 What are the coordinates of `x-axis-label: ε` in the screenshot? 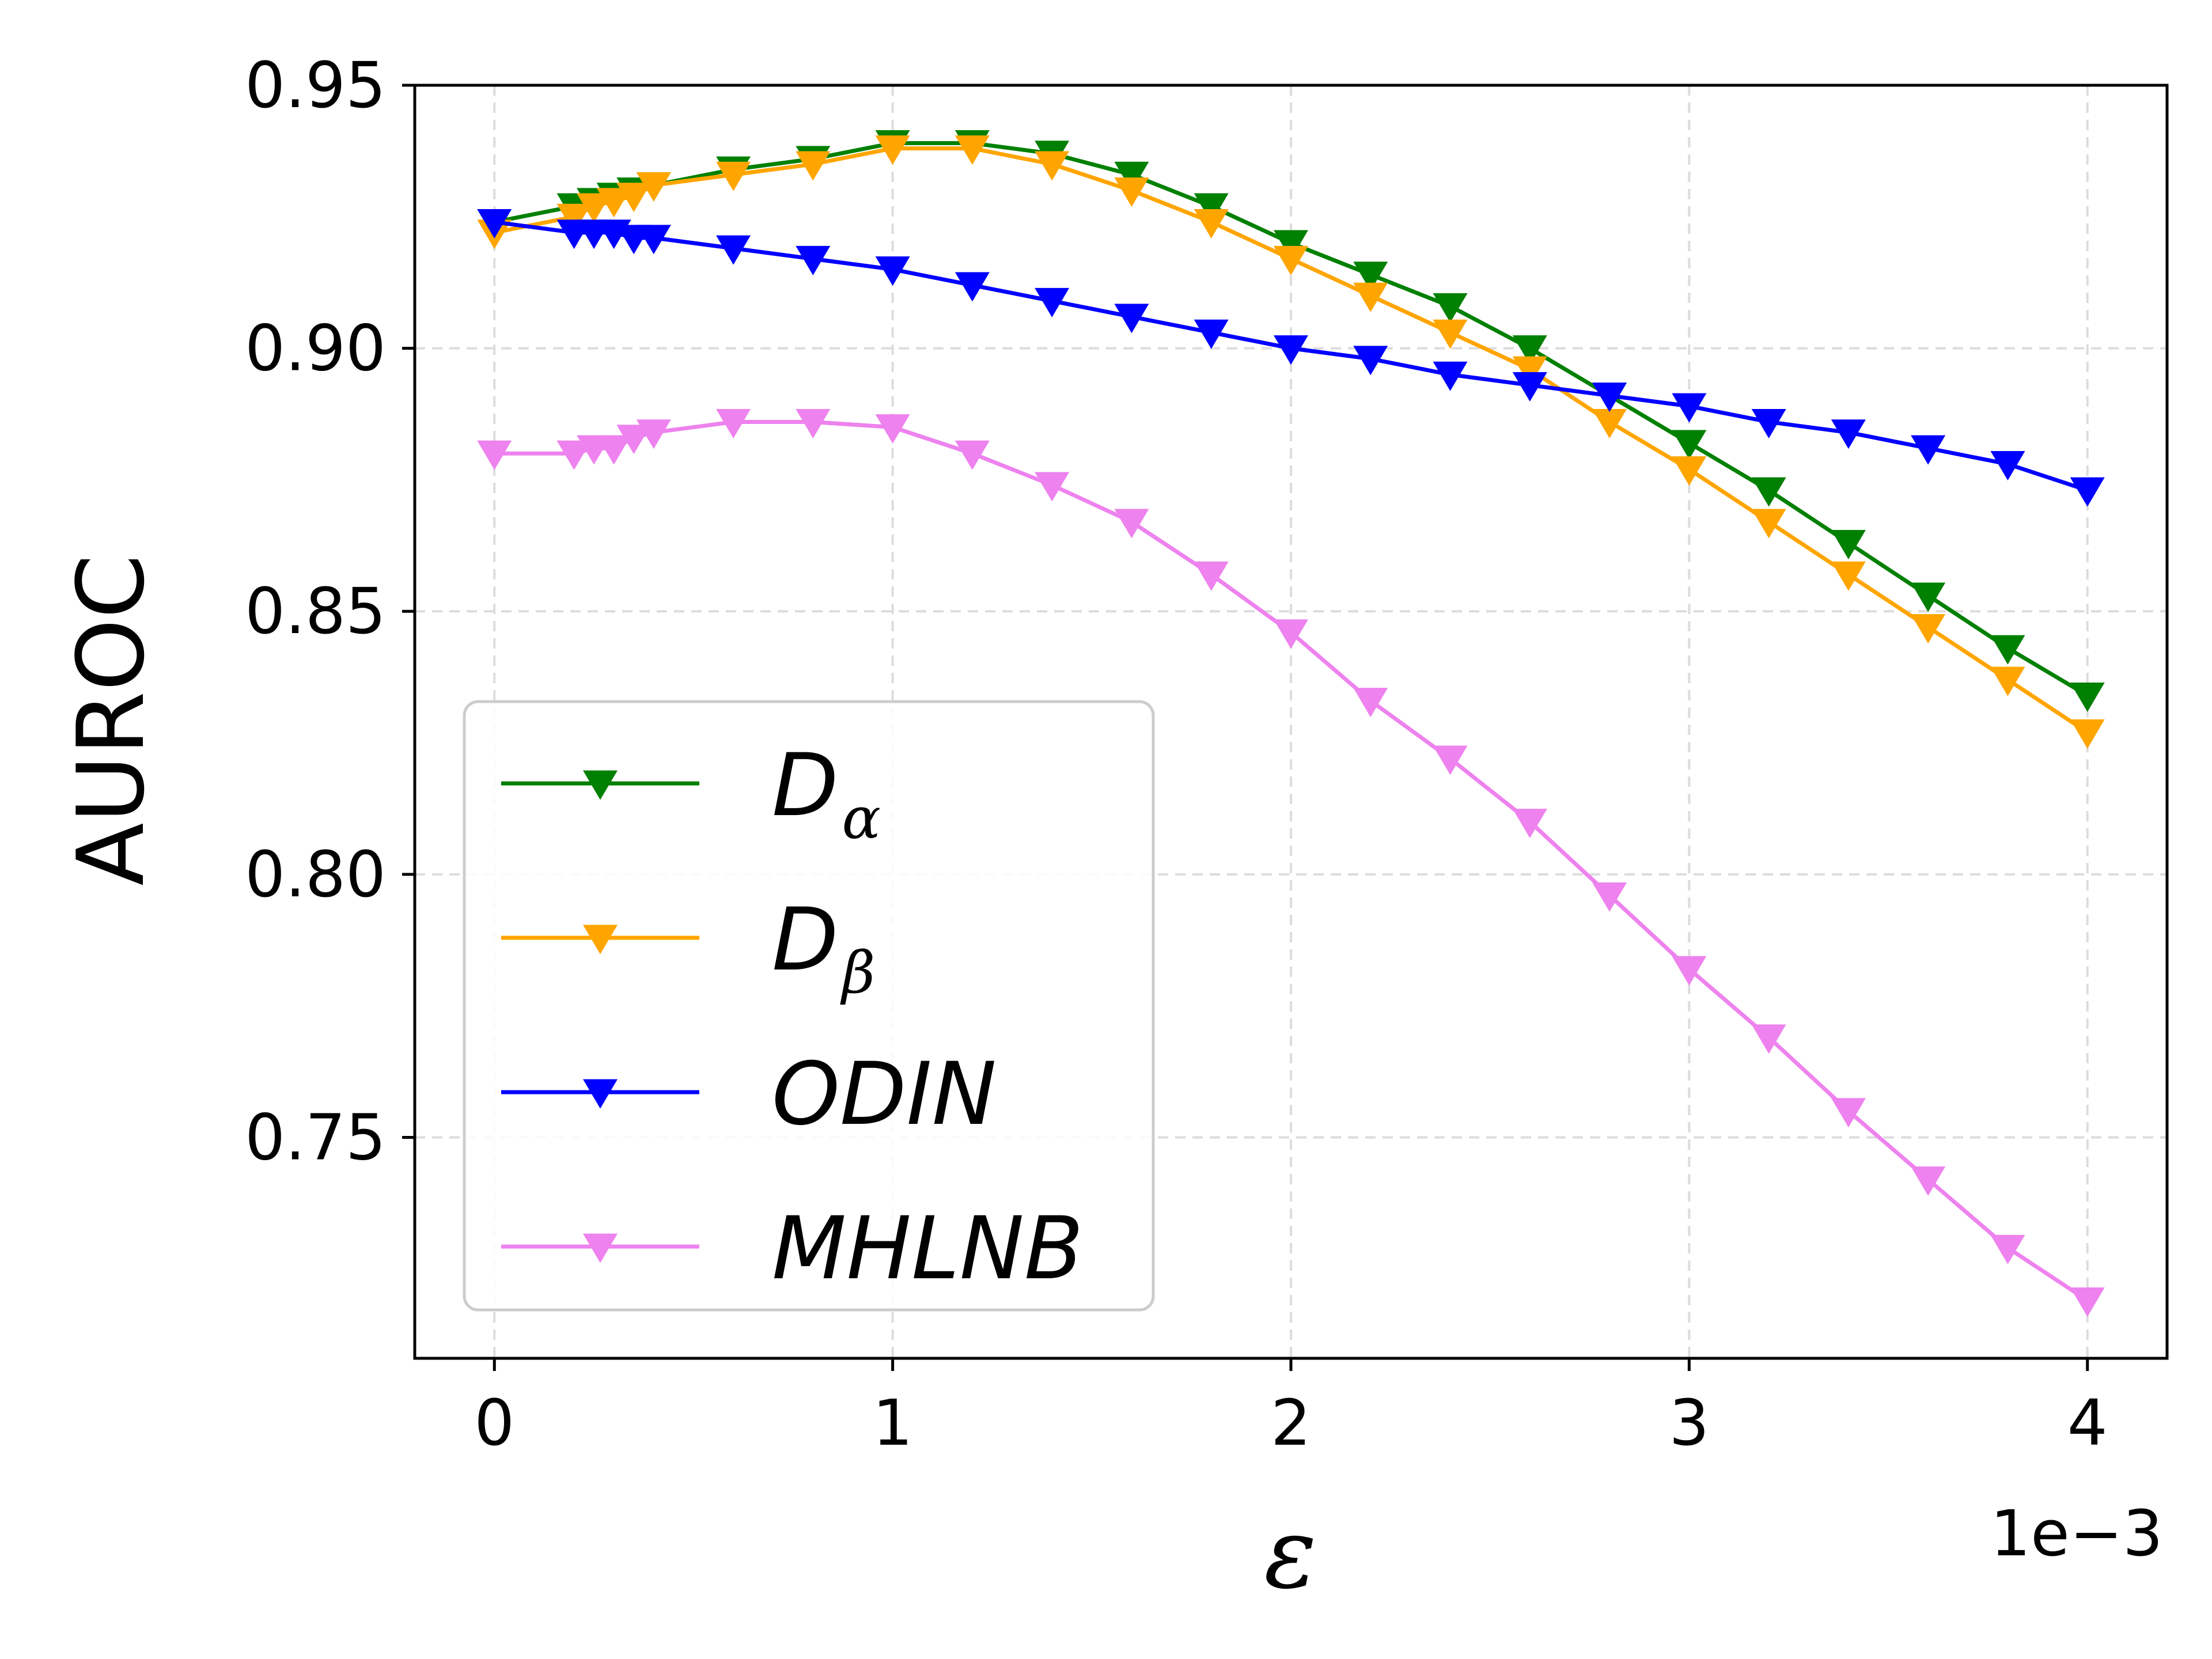 It's located at (1290, 1554).